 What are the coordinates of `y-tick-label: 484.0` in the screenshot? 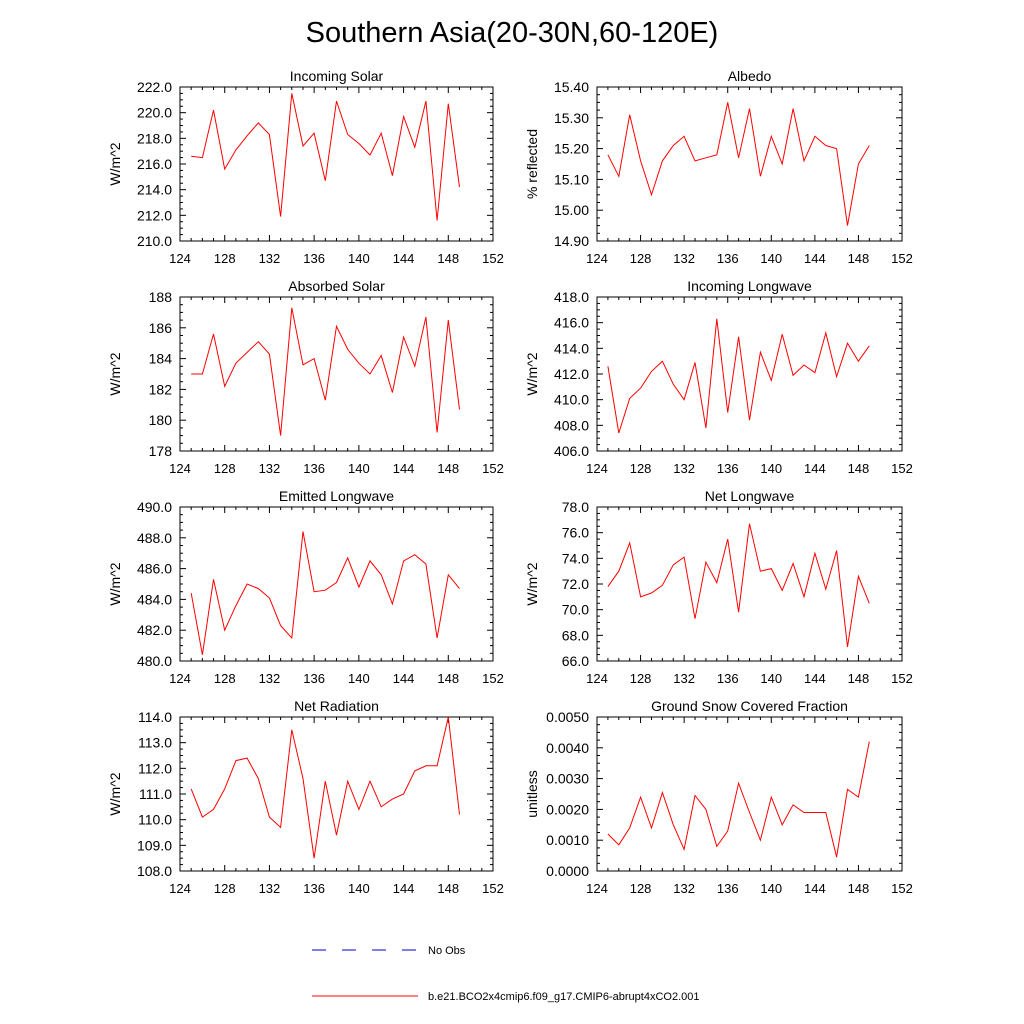 It's located at (154, 599).